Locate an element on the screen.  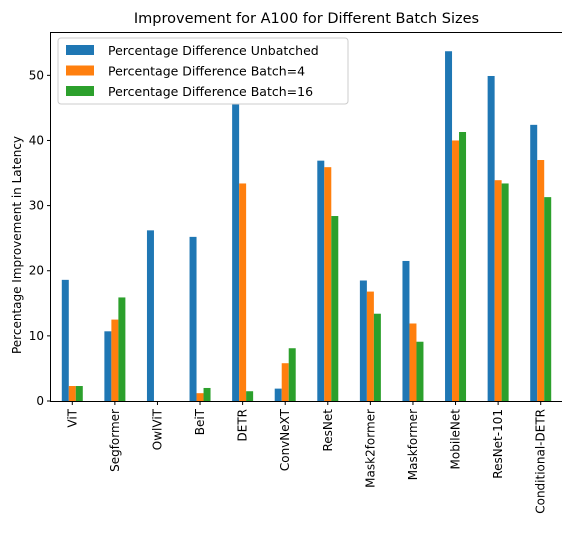
y-tick-label: 10 is located at coordinates (36, 336).